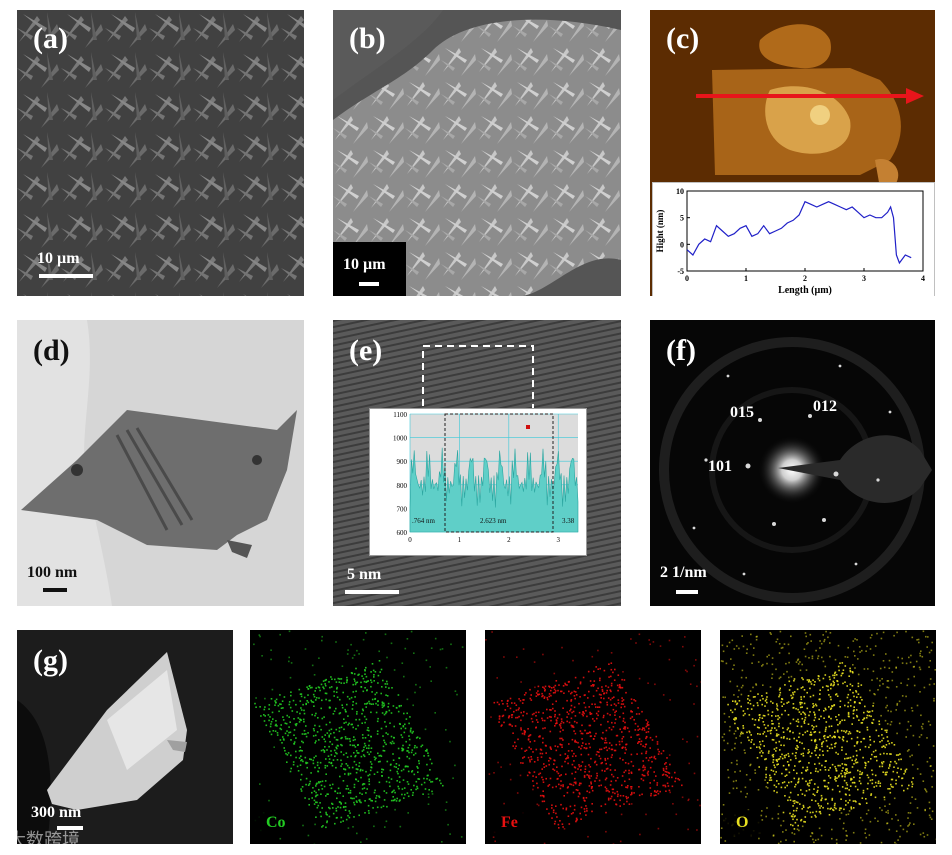 Image resolution: width=952 pixels, height=855 pixels. I want to click on eds-map-o: O, so click(828, 737).